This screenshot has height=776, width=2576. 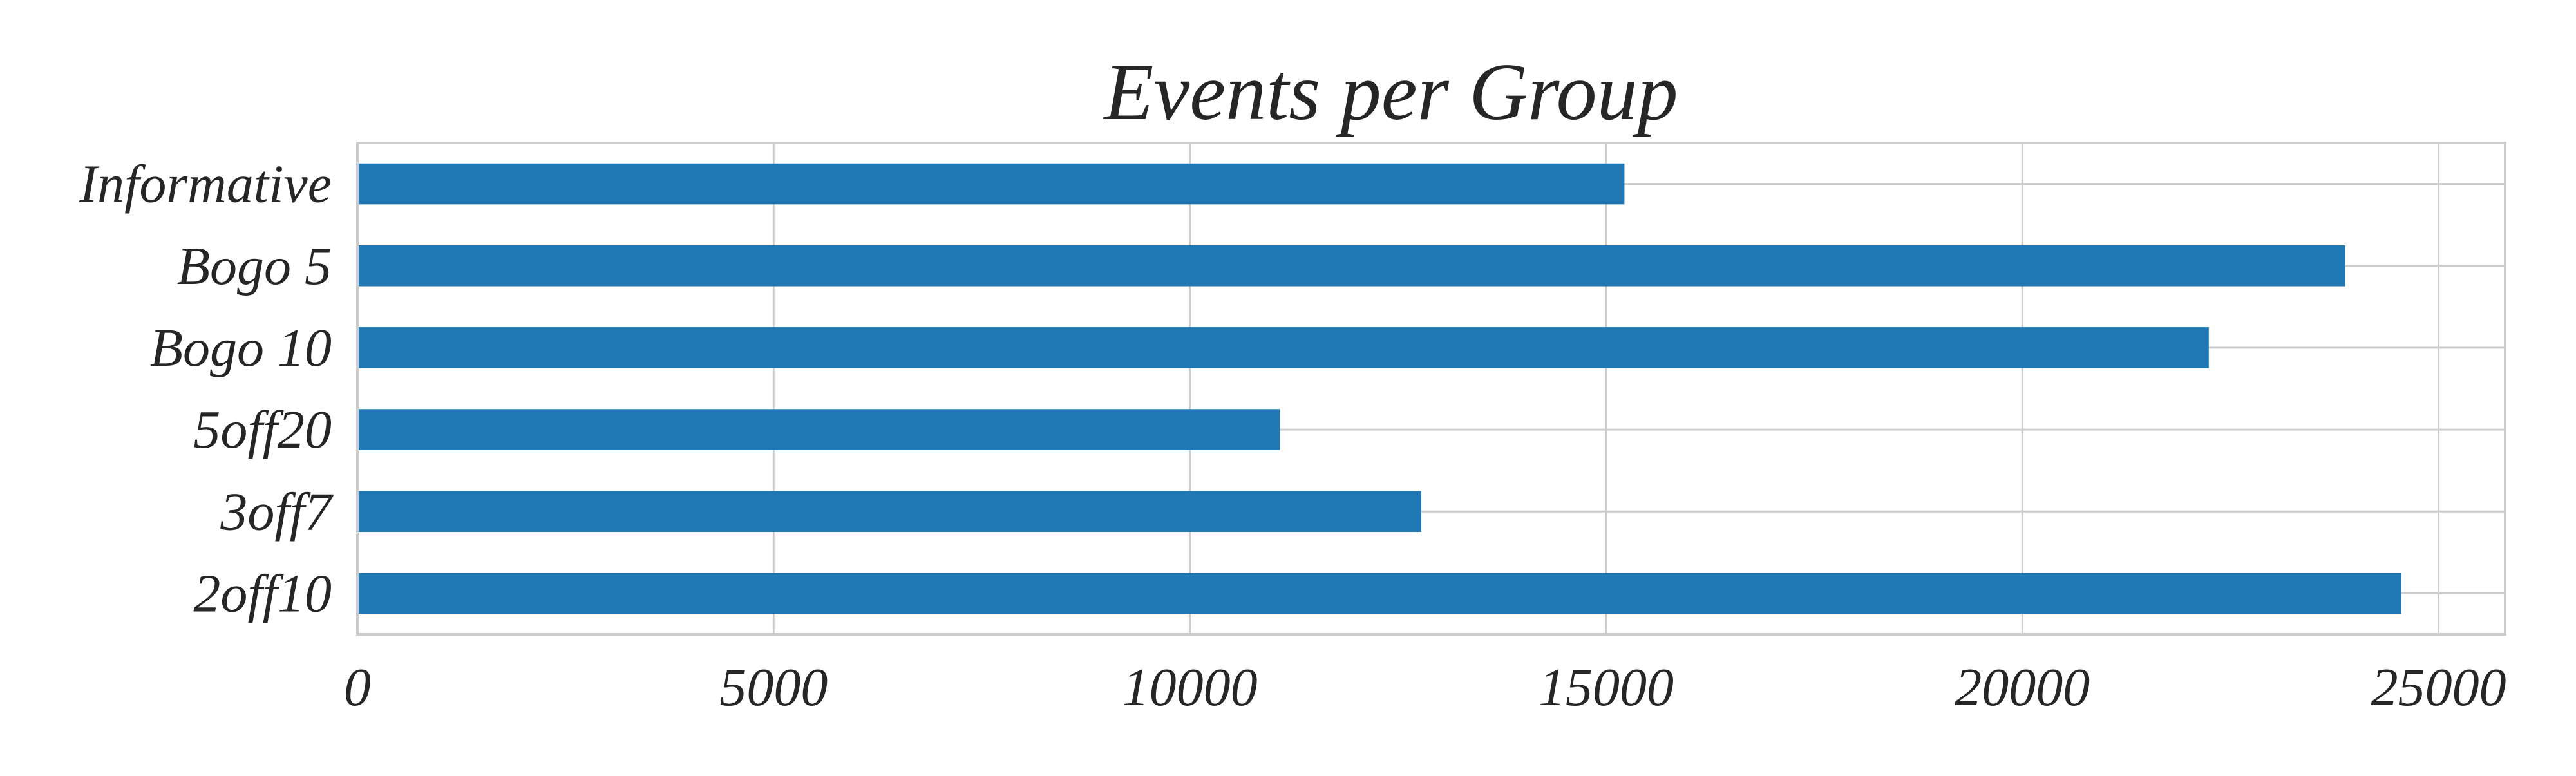 I want to click on category-label: Informative, so click(x=206, y=185).